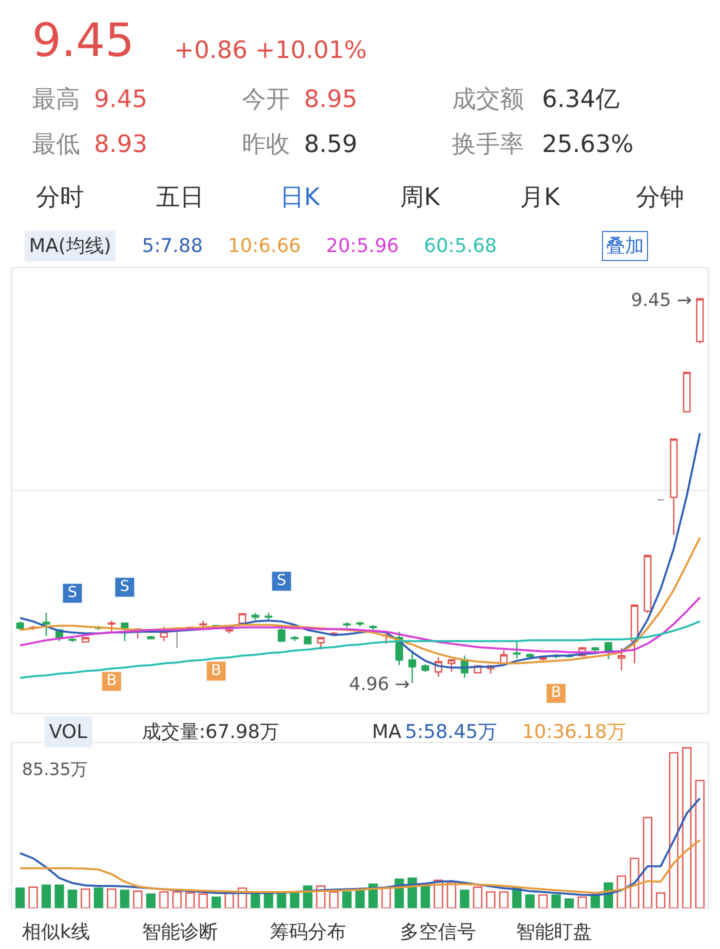  What do you see at coordinates (56, 932) in the screenshot?
I see `text: 相似k线` at bounding box center [56, 932].